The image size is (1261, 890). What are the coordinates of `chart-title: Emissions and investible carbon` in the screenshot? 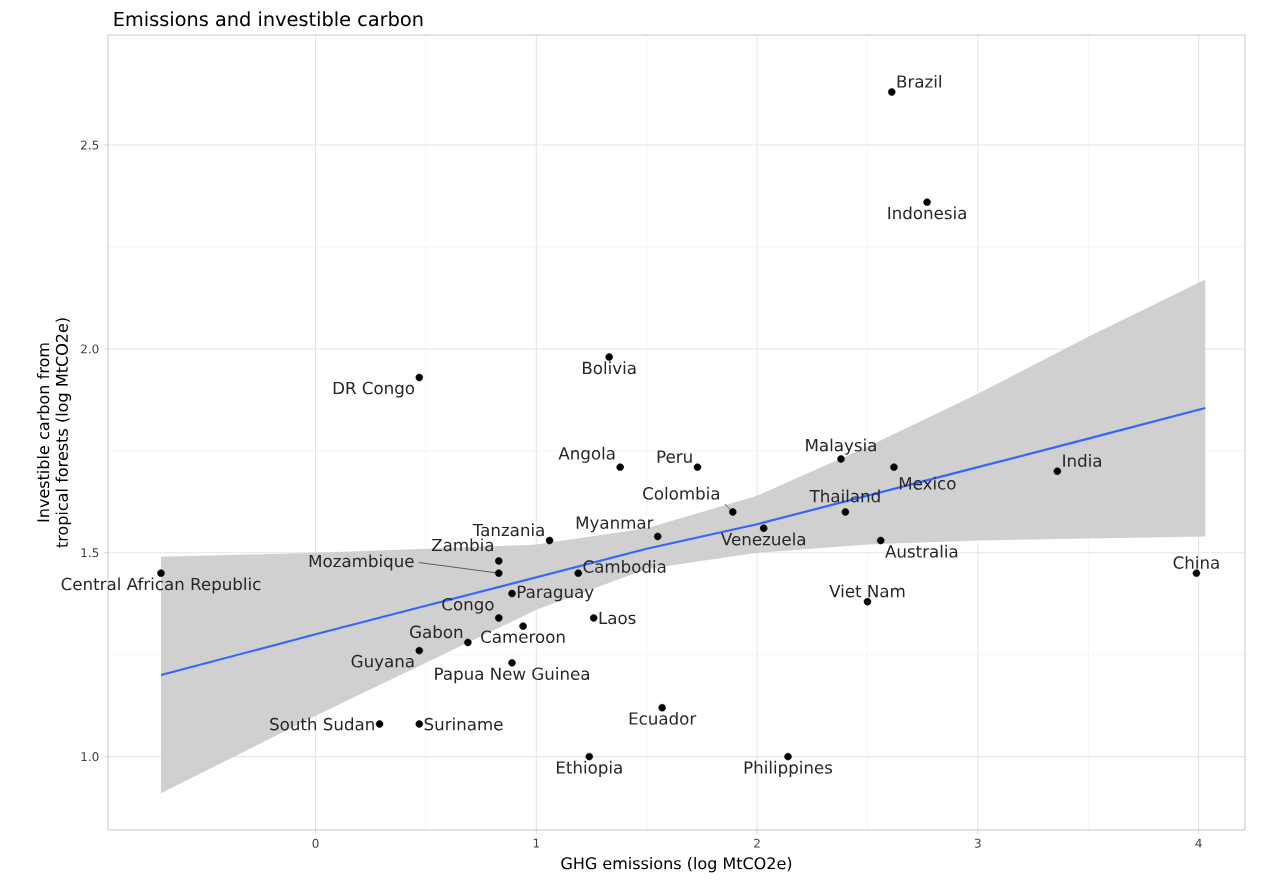 It's located at (268, 19).